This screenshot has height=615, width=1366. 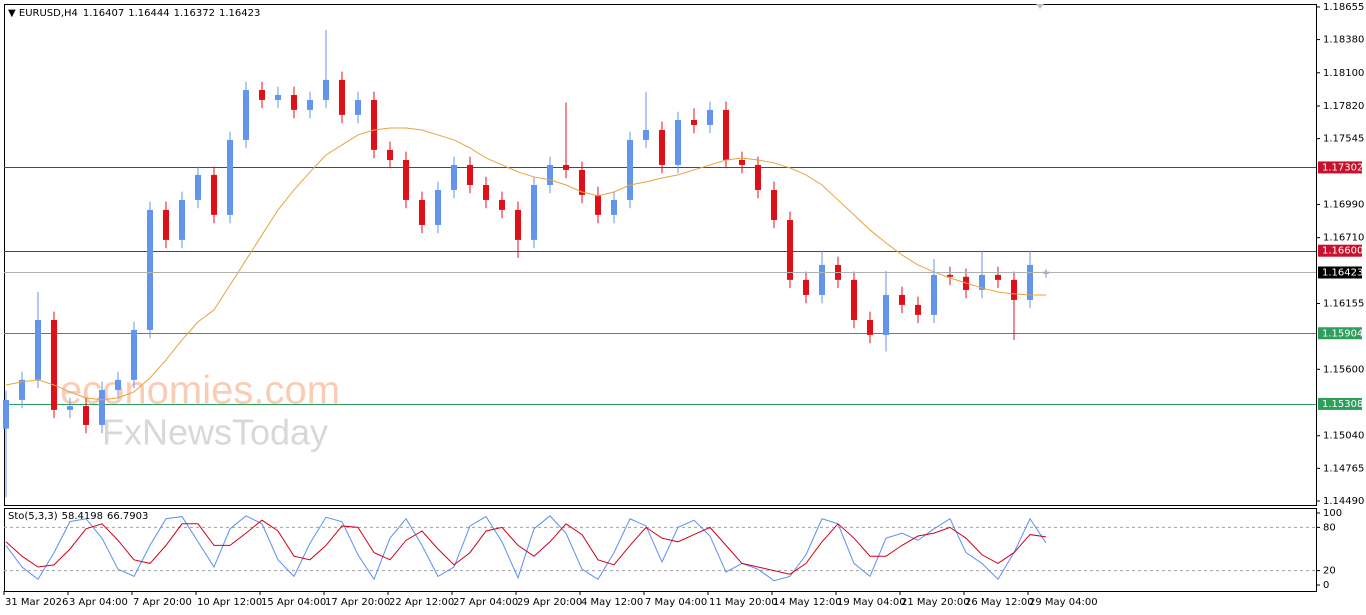 What do you see at coordinates (999, 602) in the screenshot?
I see `x-tick-label: 26 May 12:00` at bounding box center [999, 602].